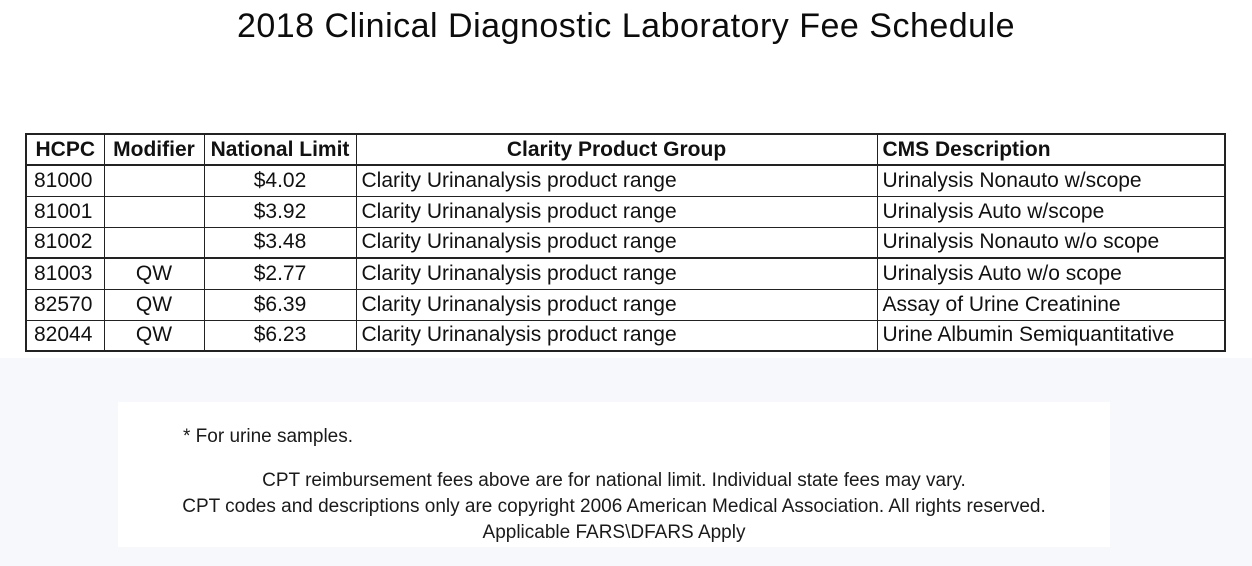 The width and height of the screenshot is (1252, 566). I want to click on footnote-fars-dfars: Applicable FARS\DFARS Apply, so click(614, 532).